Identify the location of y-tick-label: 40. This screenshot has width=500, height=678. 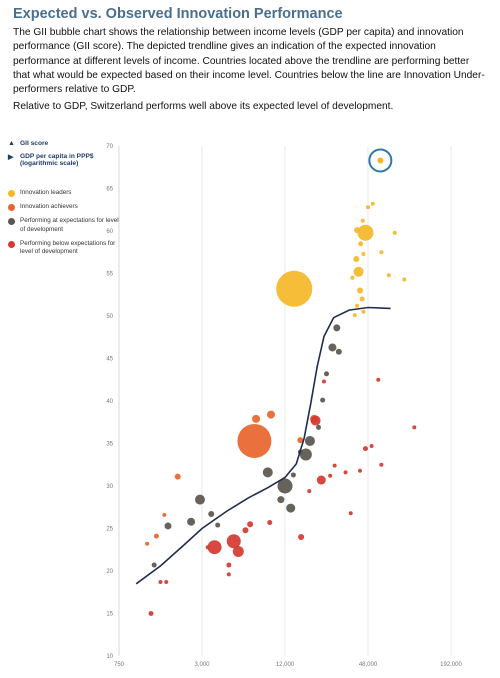
(109, 402).